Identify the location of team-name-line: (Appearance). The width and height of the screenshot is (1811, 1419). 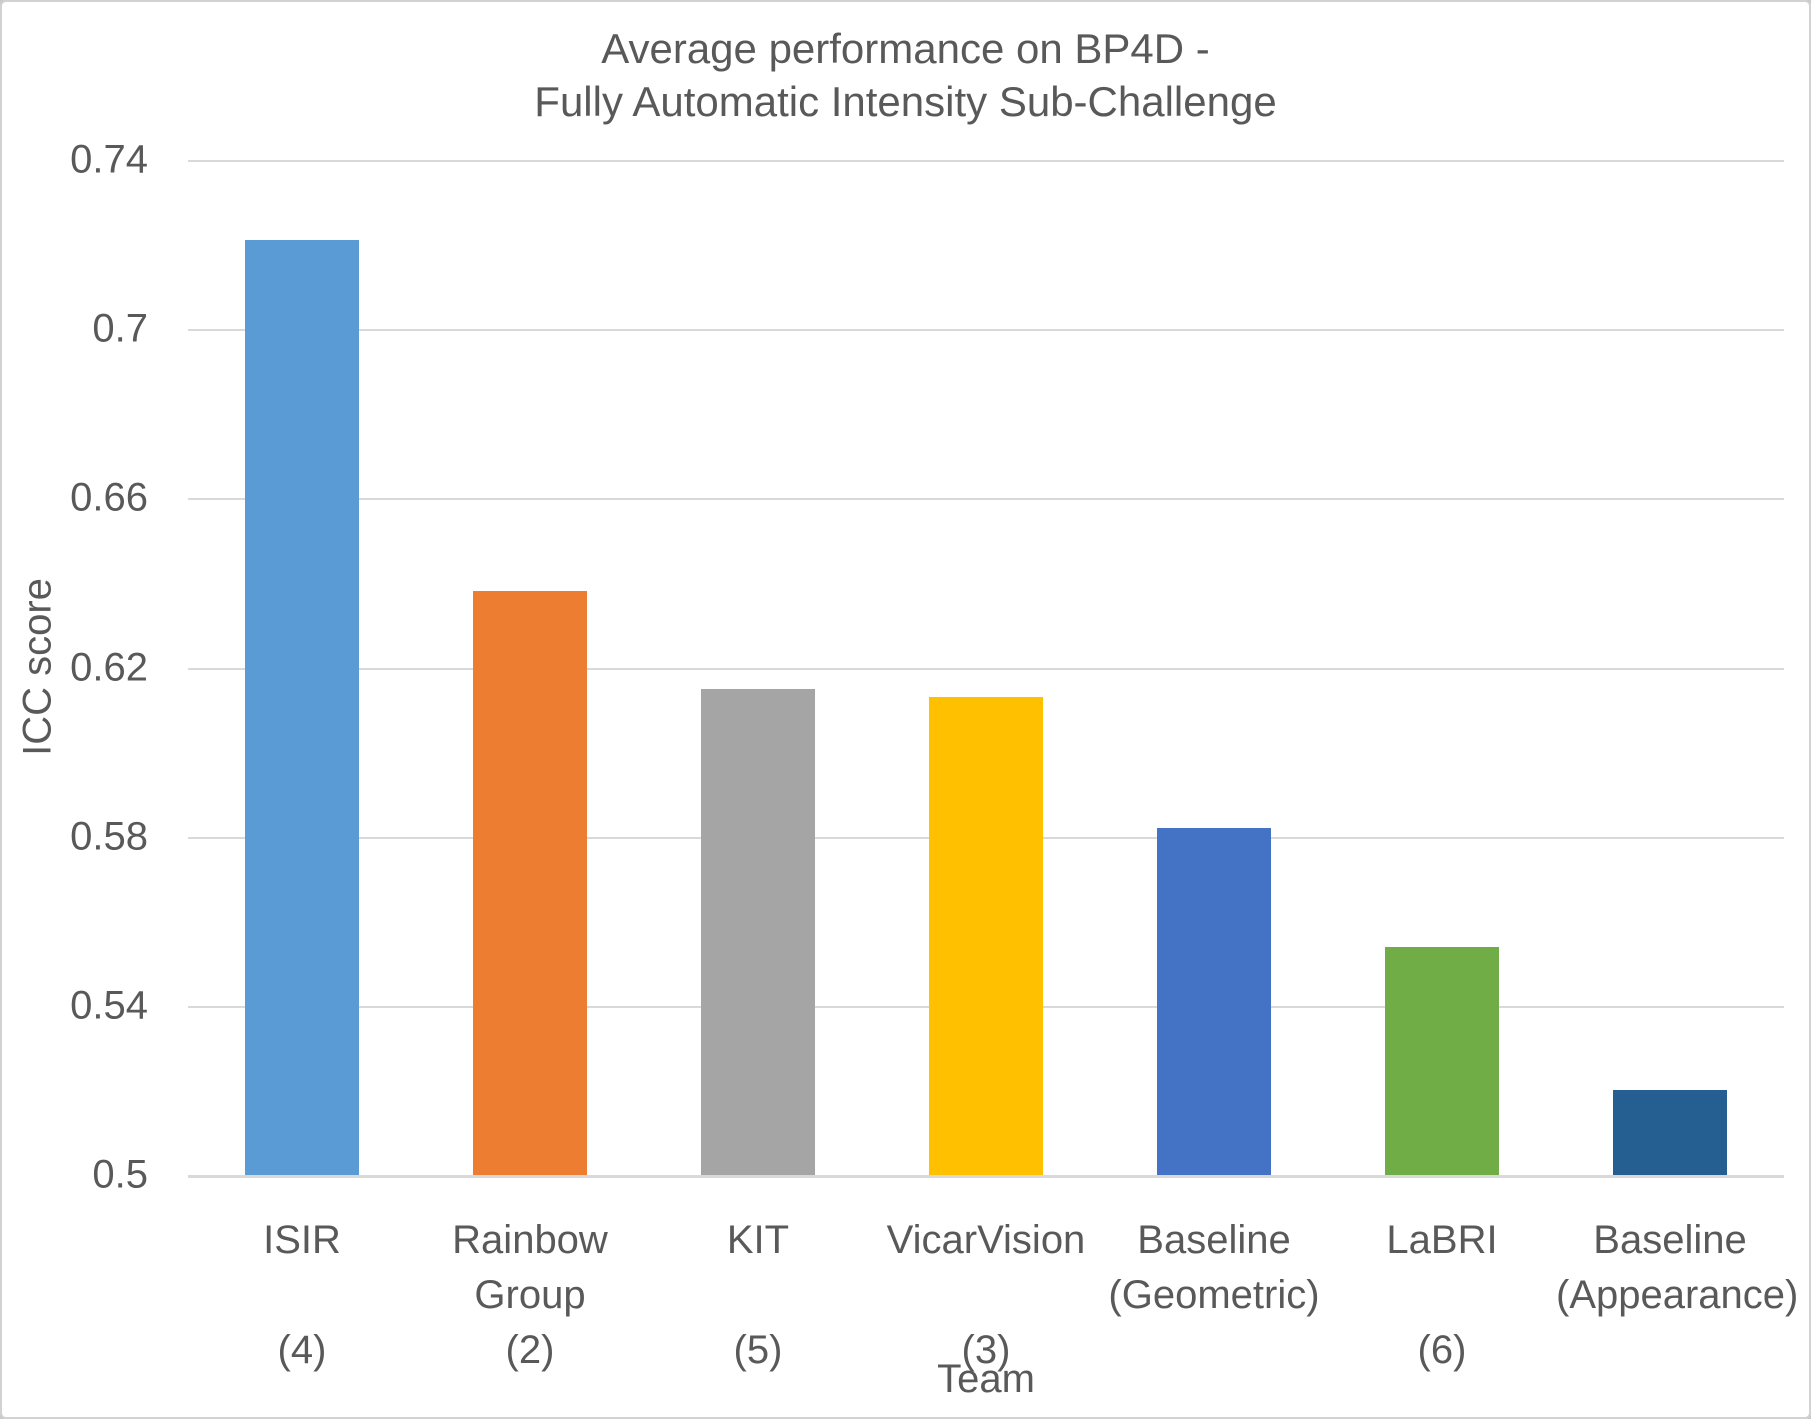
(1677, 1295).